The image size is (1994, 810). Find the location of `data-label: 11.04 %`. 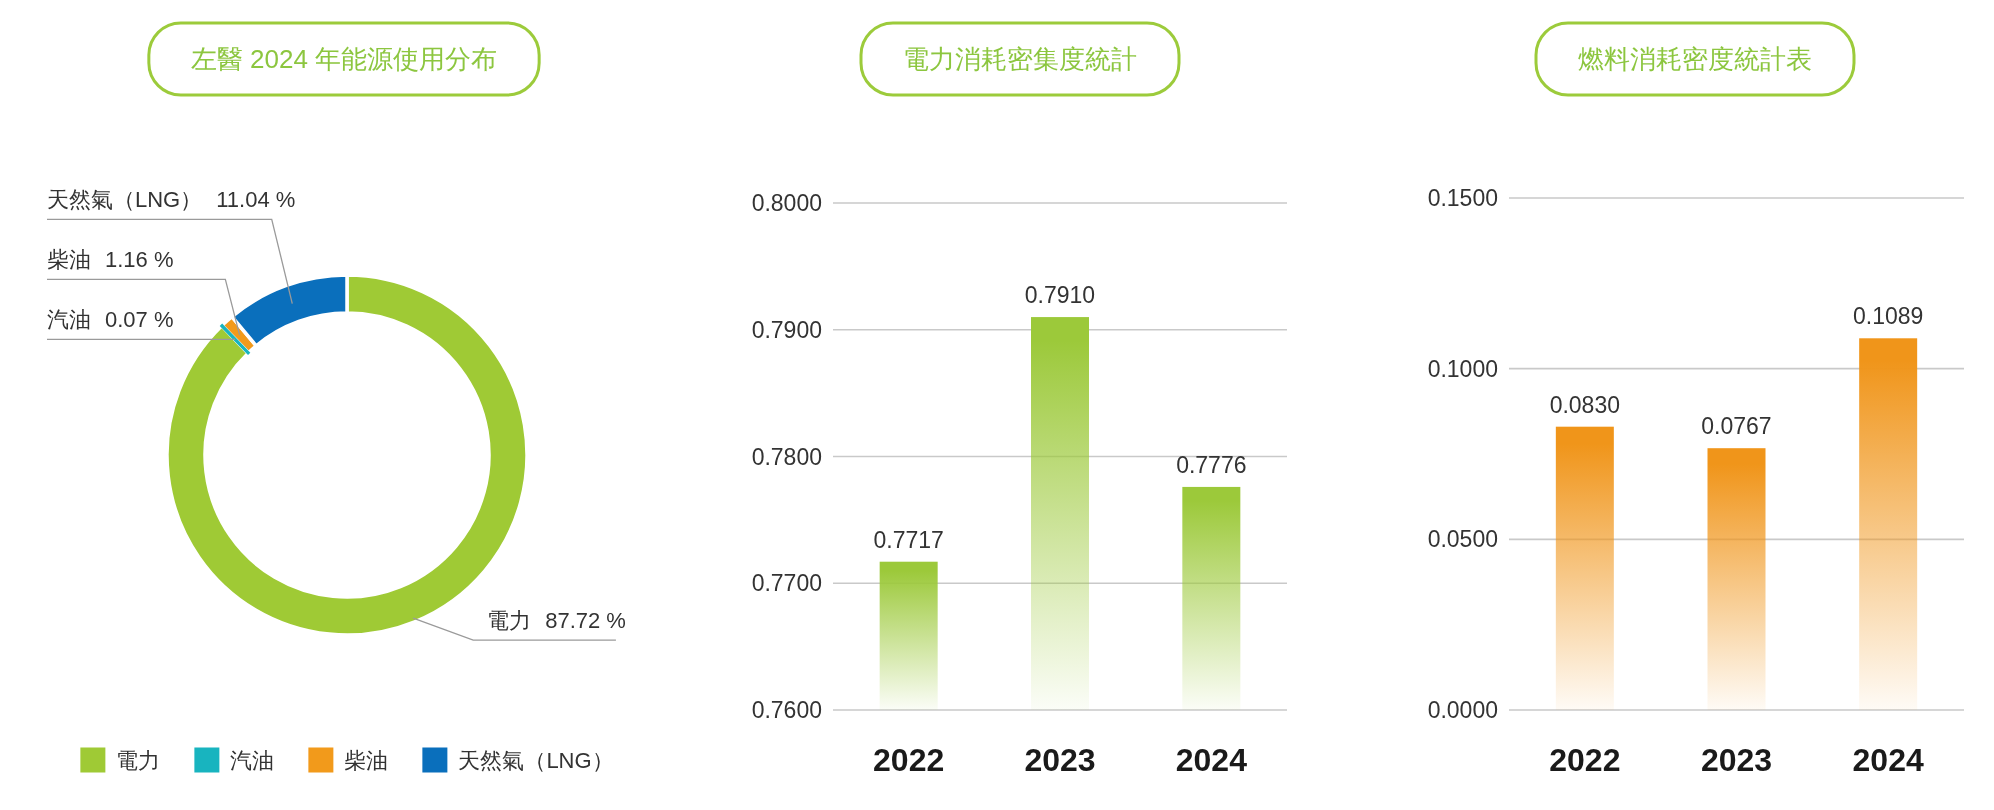

data-label: 11.04 % is located at coordinates (256, 200).